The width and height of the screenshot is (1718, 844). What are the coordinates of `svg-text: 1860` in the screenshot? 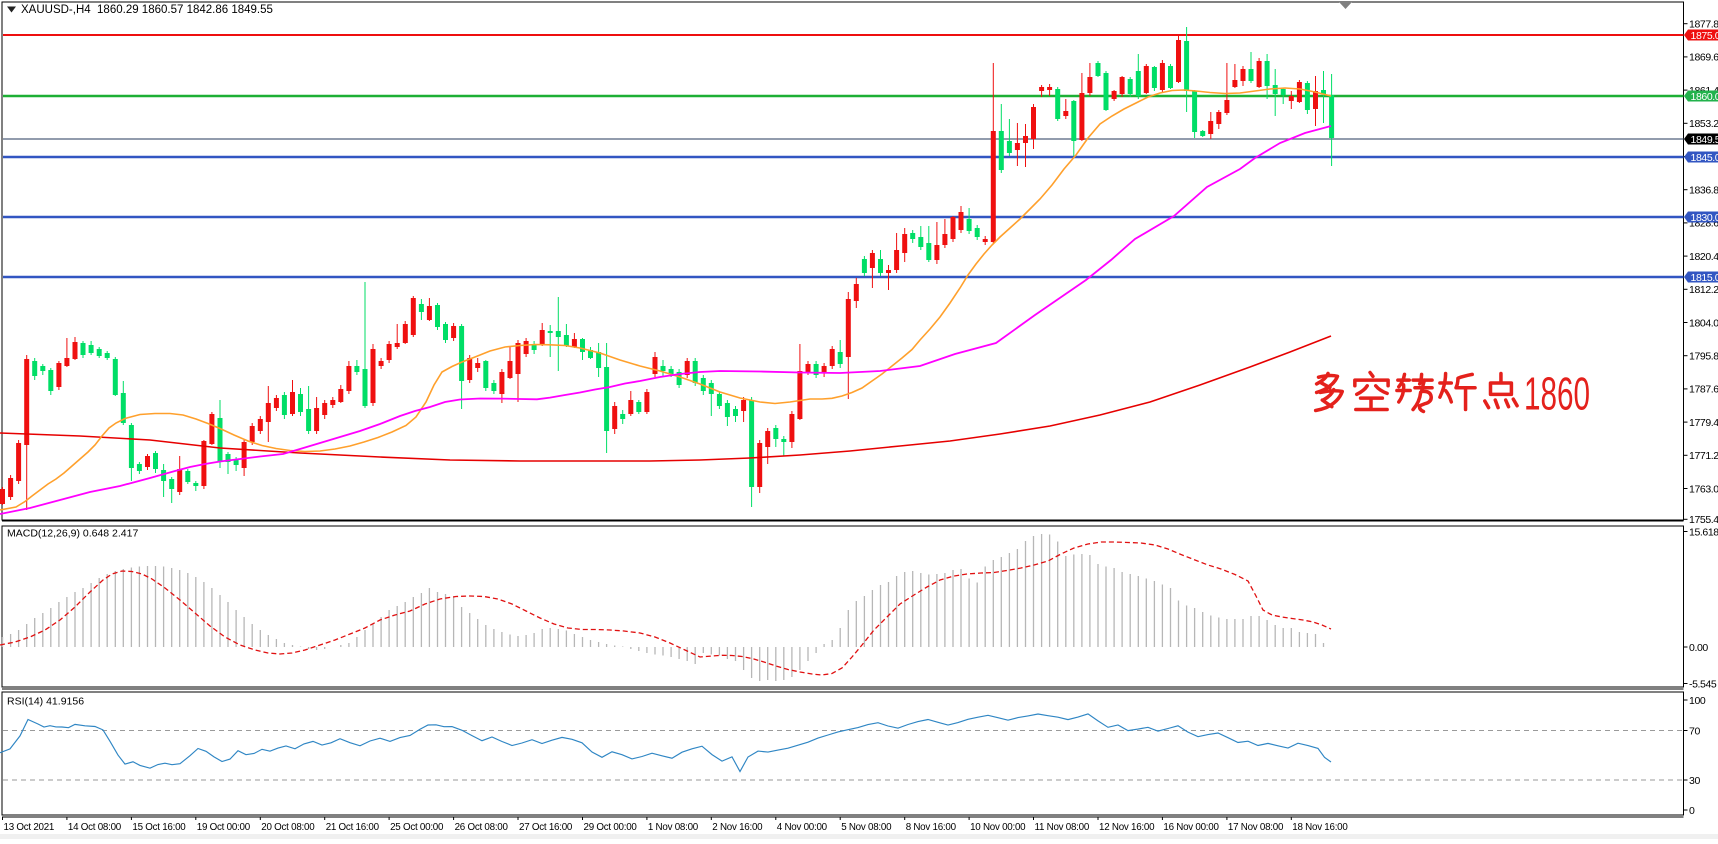 It's located at (1557, 394).